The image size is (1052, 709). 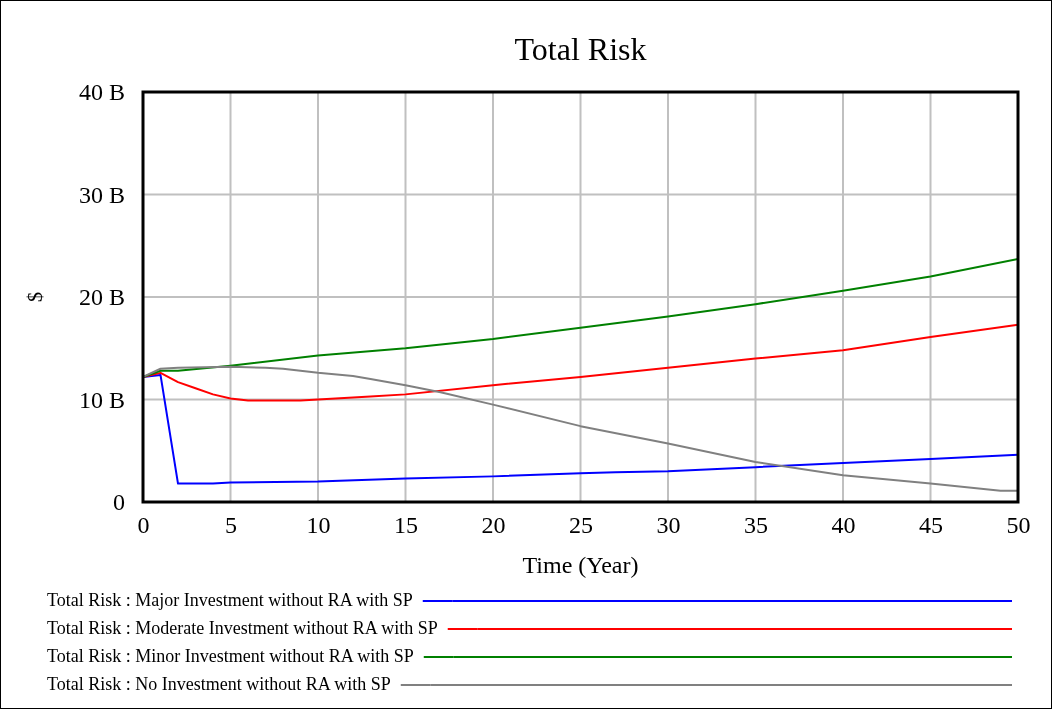 What do you see at coordinates (119, 502) in the screenshot?
I see `y-tick-label: 0` at bounding box center [119, 502].